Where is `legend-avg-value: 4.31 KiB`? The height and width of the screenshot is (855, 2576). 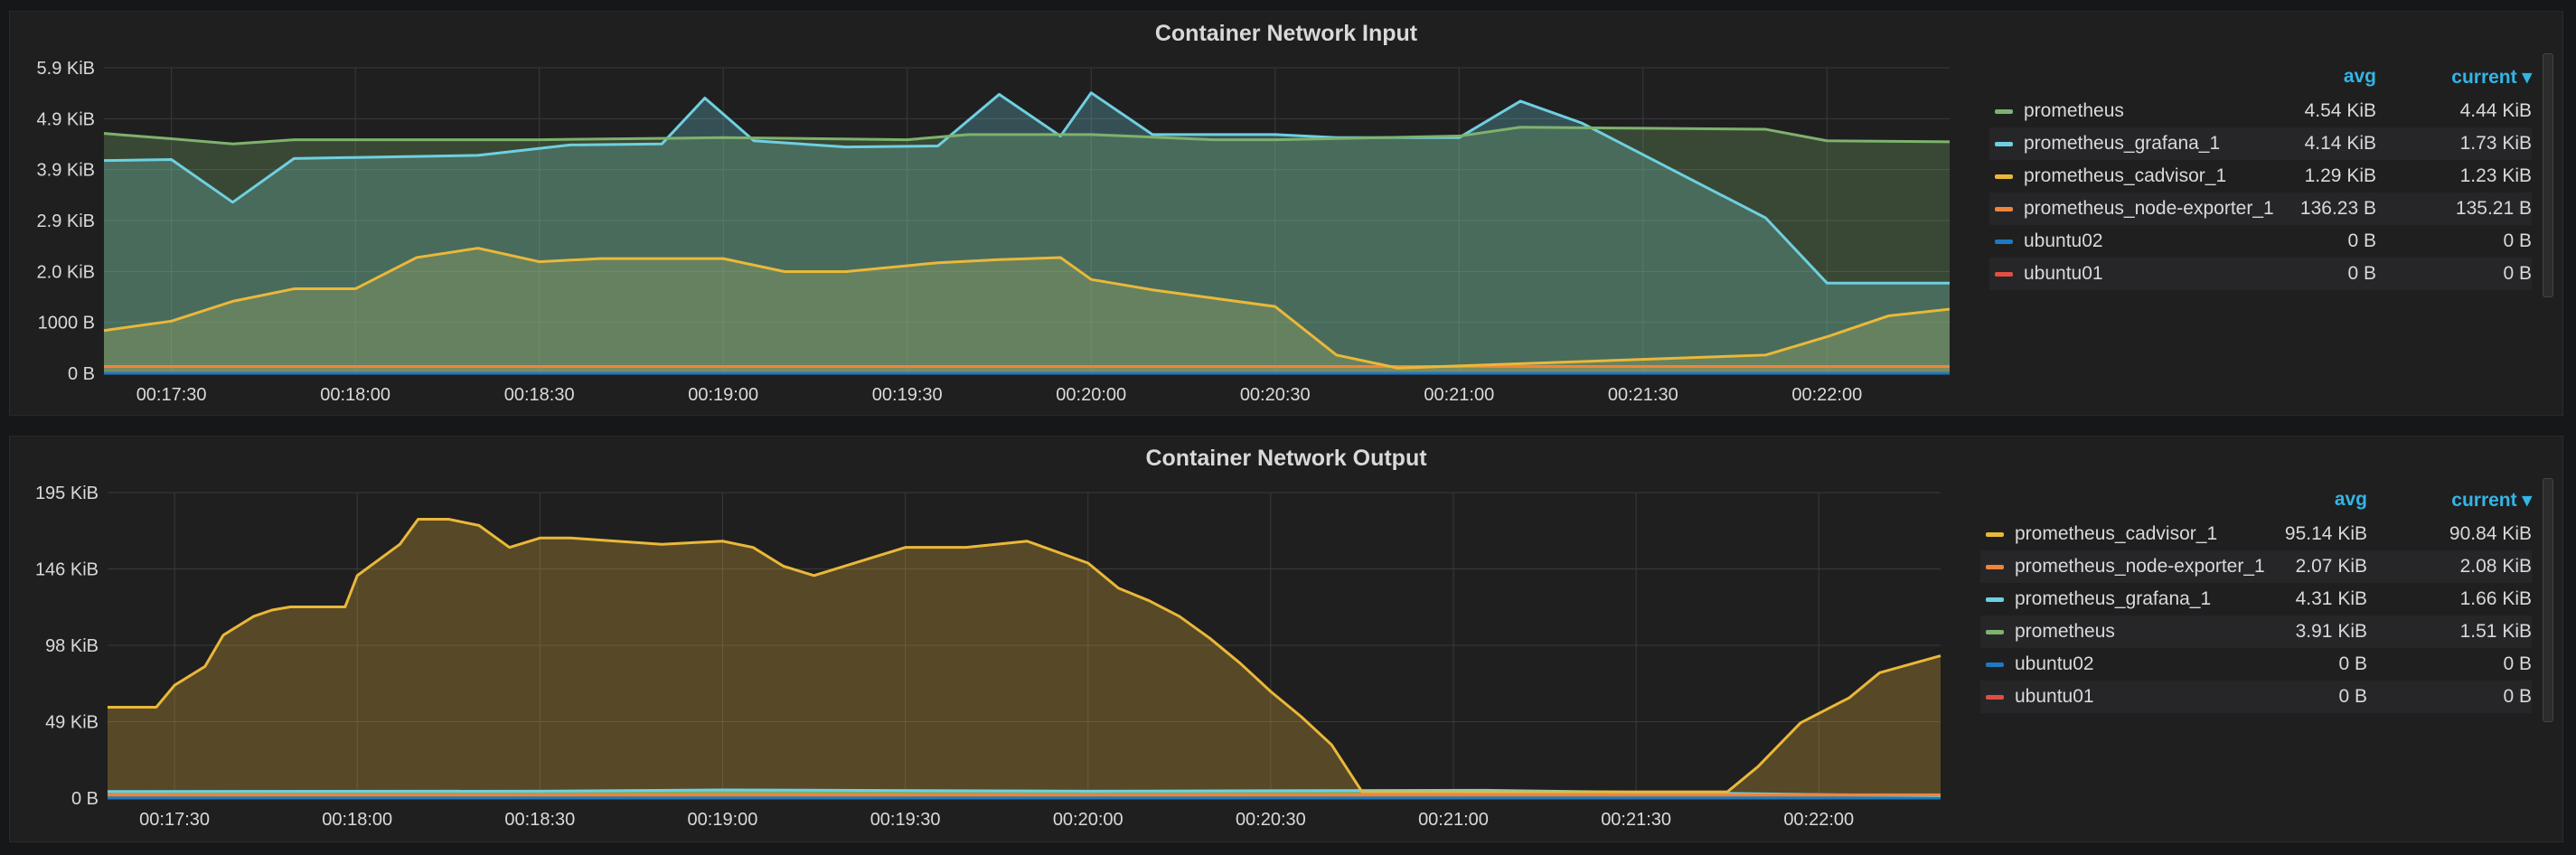 legend-avg-value: 4.31 KiB is located at coordinates (2331, 598).